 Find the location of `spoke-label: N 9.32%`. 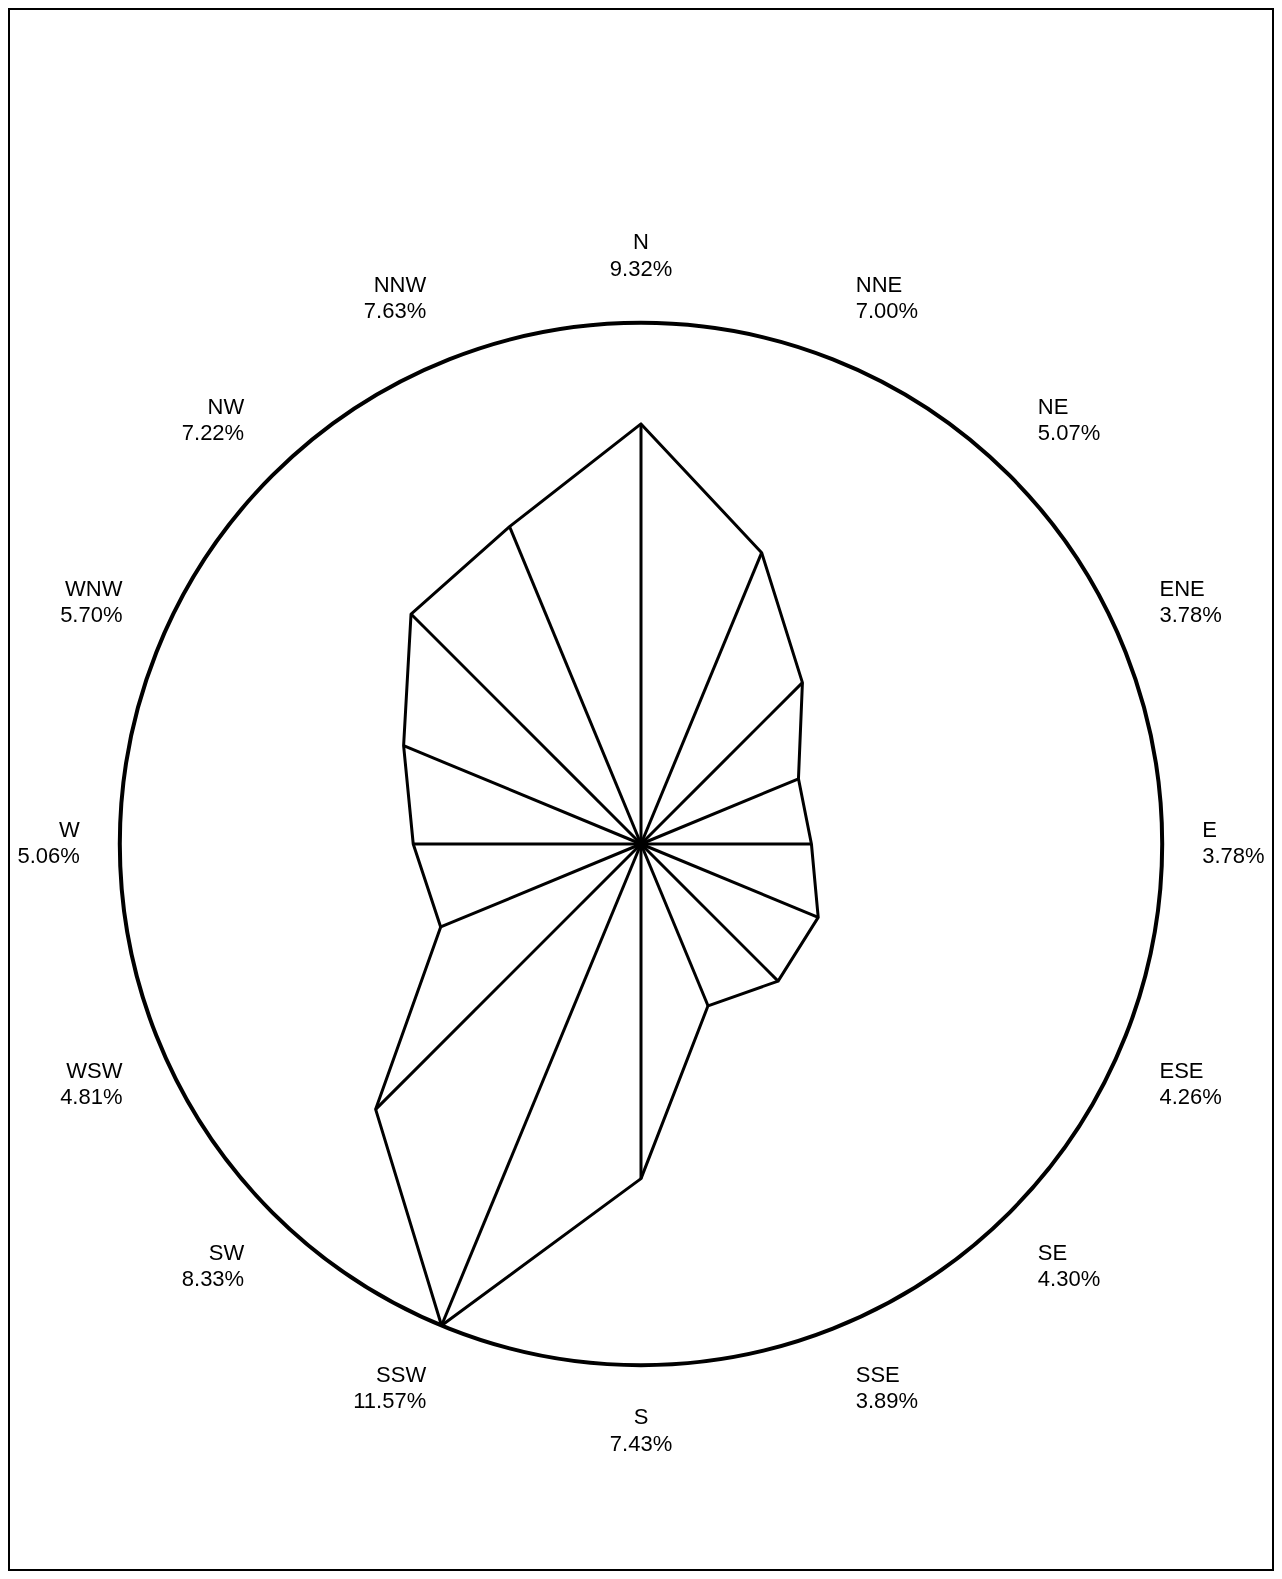

spoke-label: N 9.32% is located at coordinates (641, 255).